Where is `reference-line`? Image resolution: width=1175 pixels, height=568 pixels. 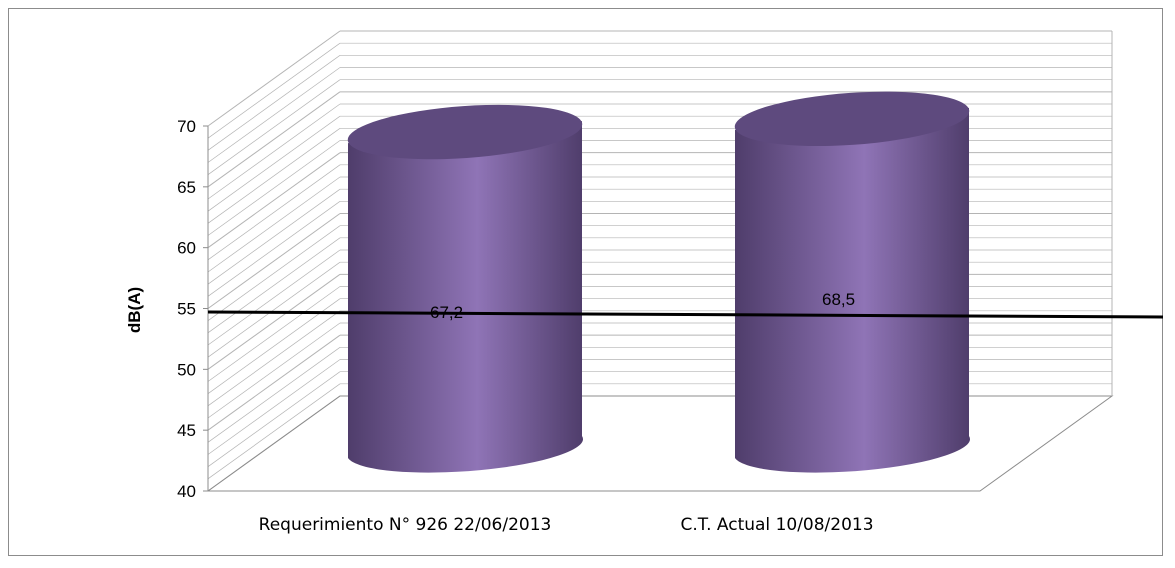
reference-line is located at coordinates (685, 314).